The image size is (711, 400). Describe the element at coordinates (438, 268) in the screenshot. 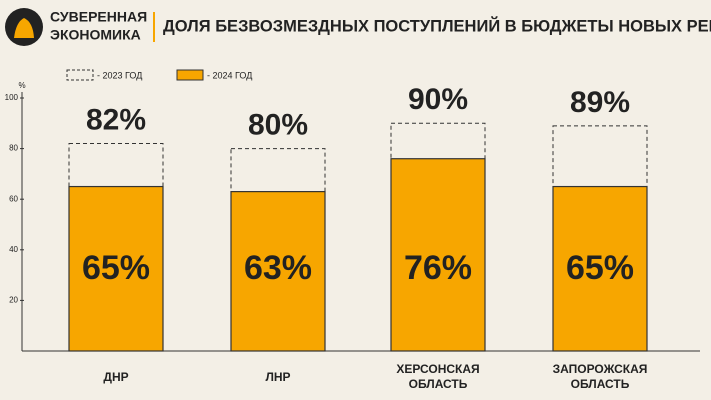

I see `value-label: 76%` at that location.